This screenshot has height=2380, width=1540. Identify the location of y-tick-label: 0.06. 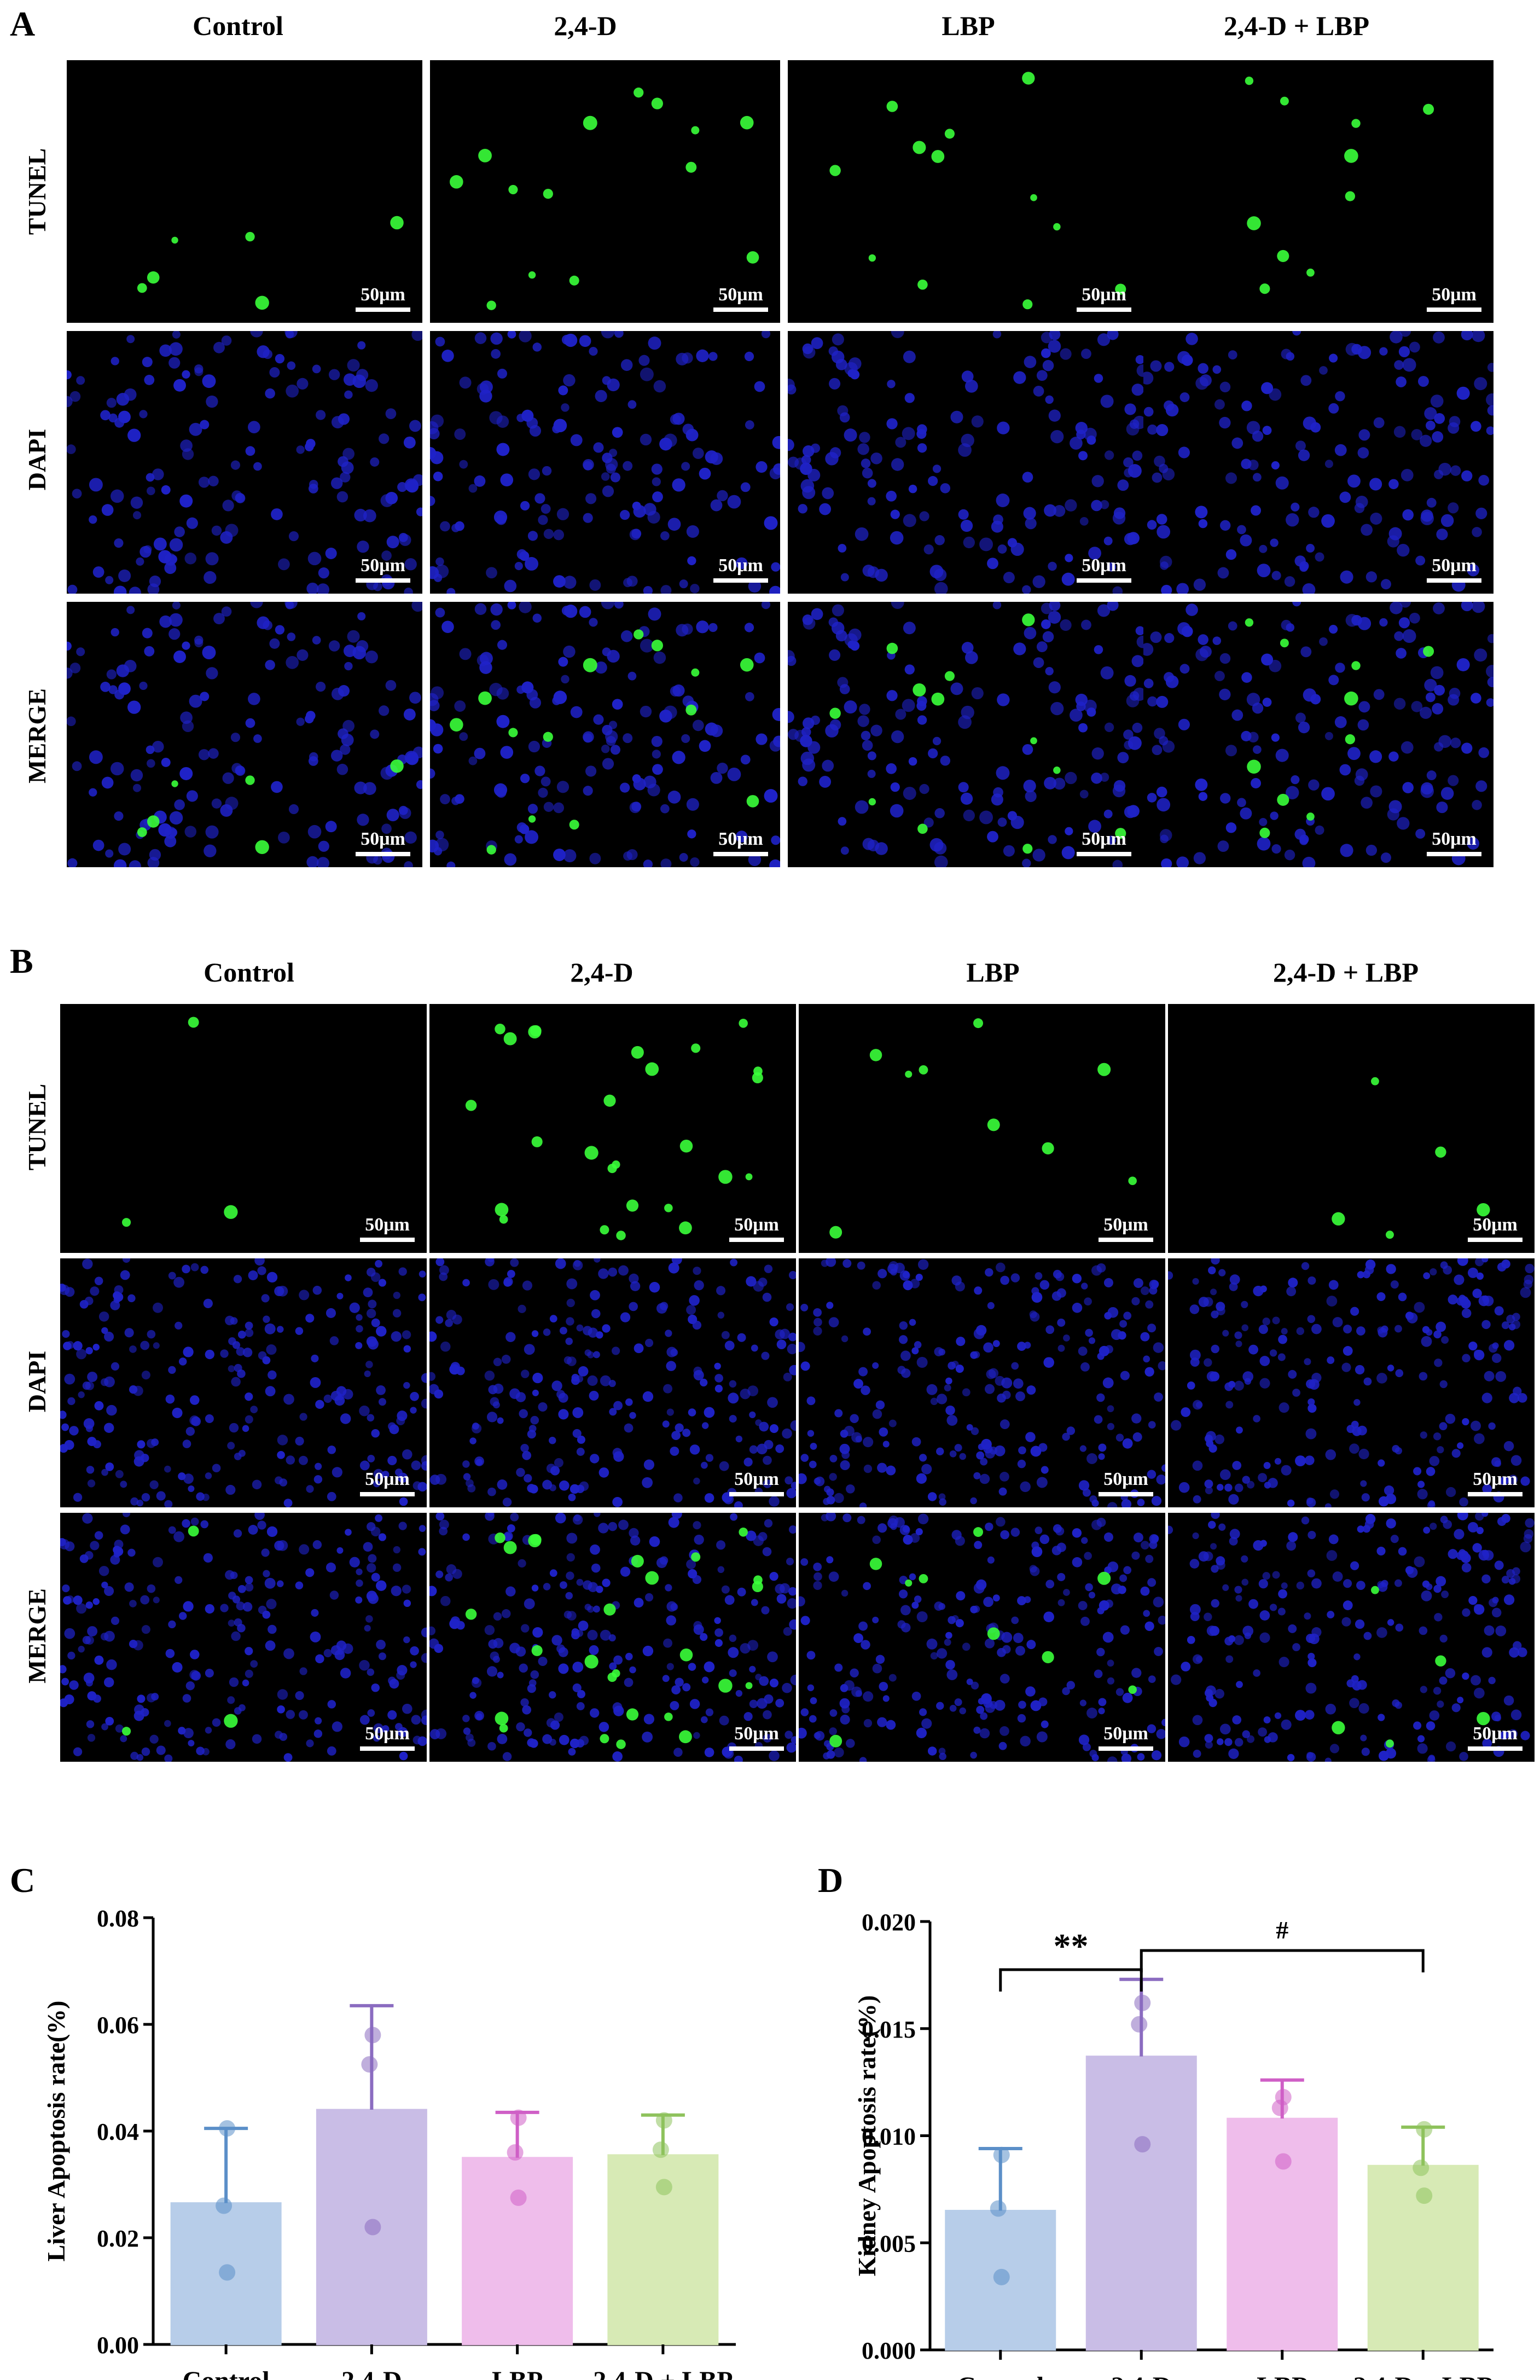
(118, 2025).